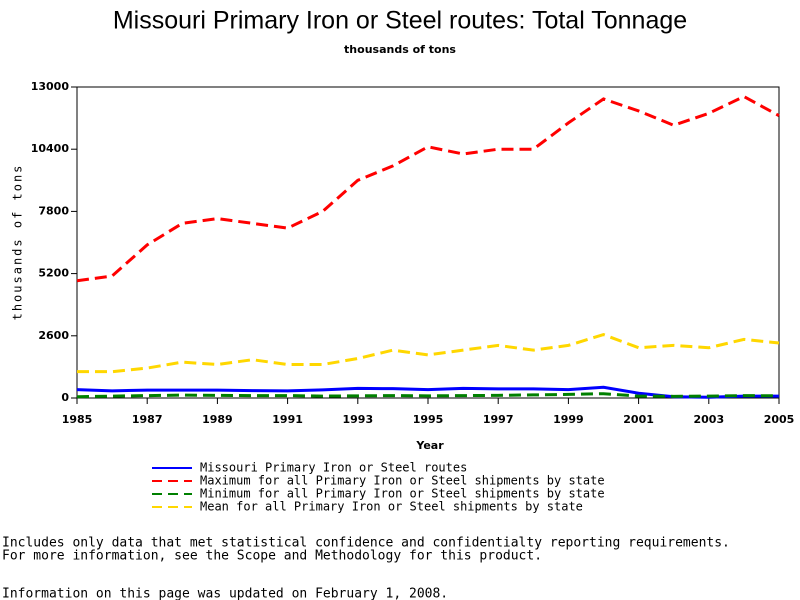 The width and height of the screenshot is (800, 600). What do you see at coordinates (429, 445) in the screenshot?
I see `x-axis-label: Year` at bounding box center [429, 445].